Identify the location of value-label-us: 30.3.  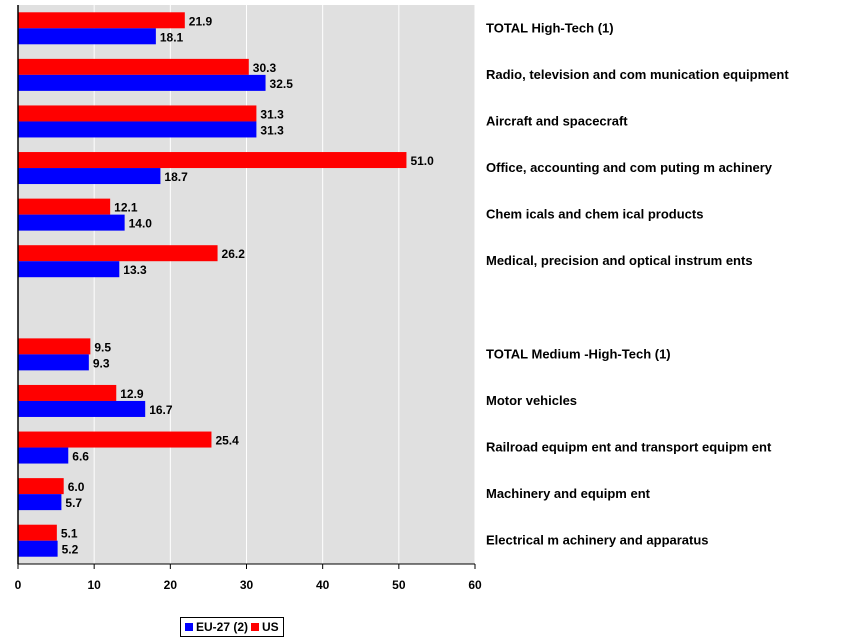
(265, 68).